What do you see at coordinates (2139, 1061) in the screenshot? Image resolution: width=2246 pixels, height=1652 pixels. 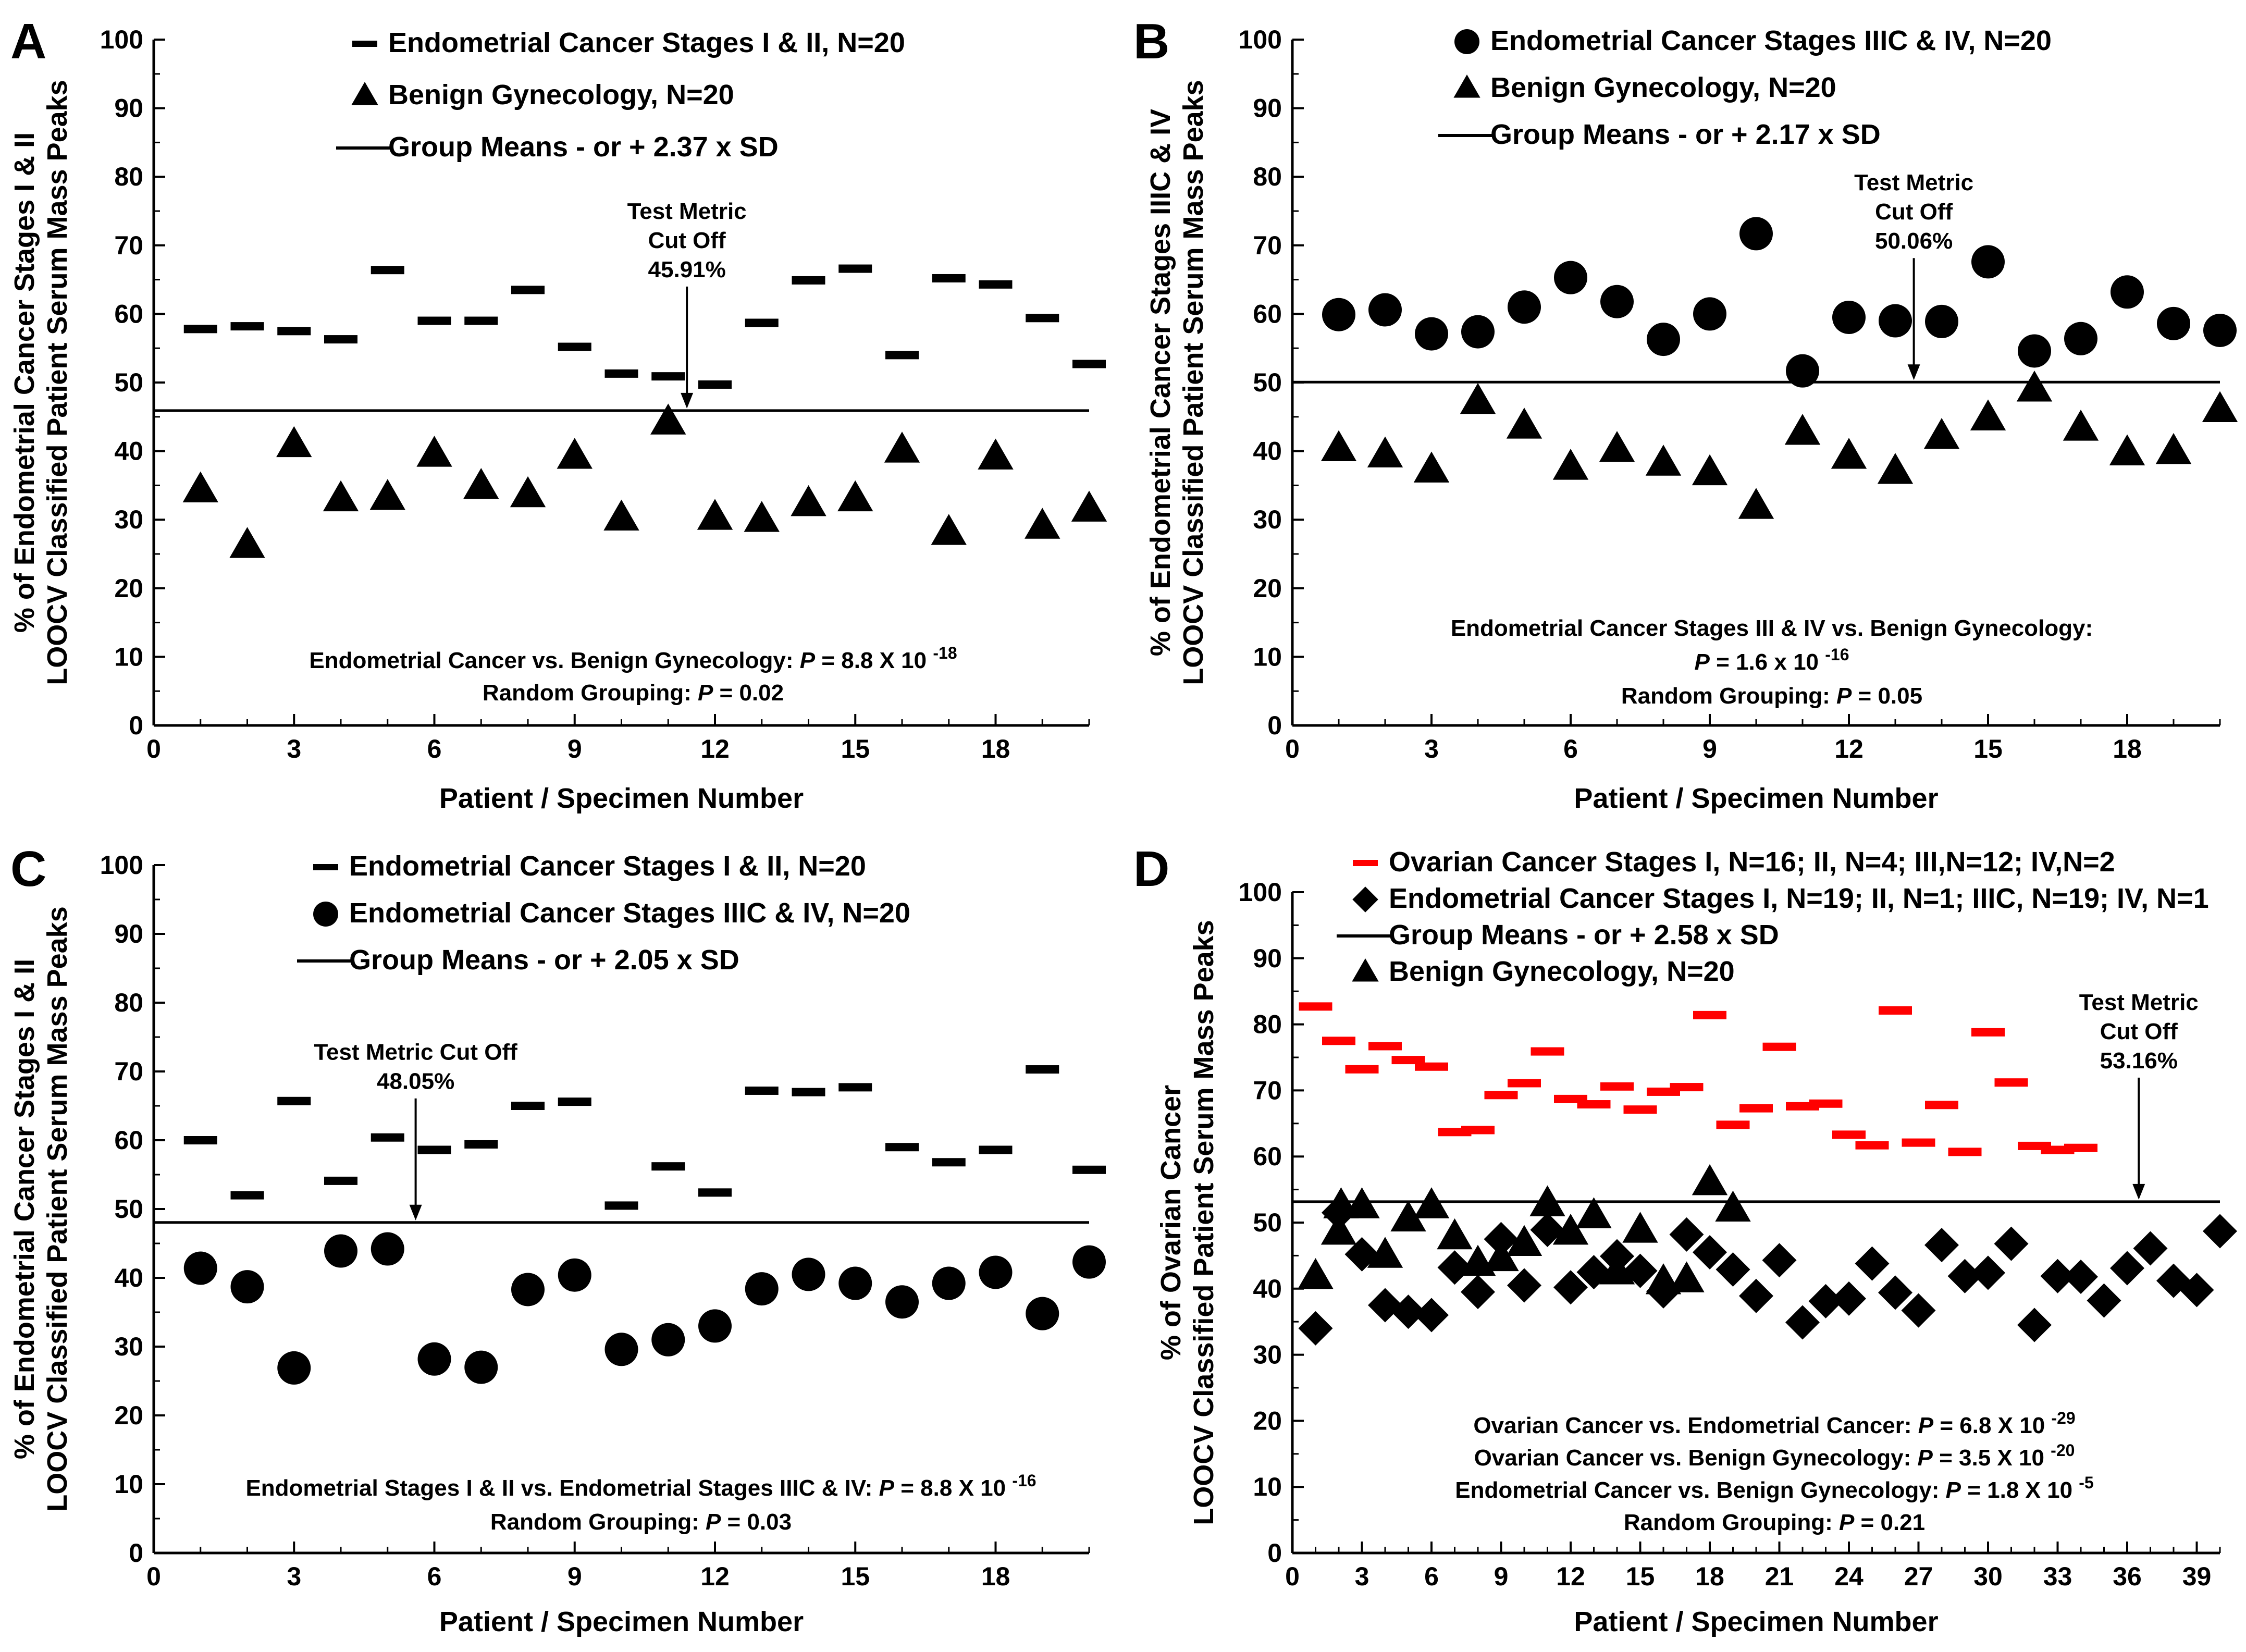 I see `cutoff-label: 53.16%` at bounding box center [2139, 1061].